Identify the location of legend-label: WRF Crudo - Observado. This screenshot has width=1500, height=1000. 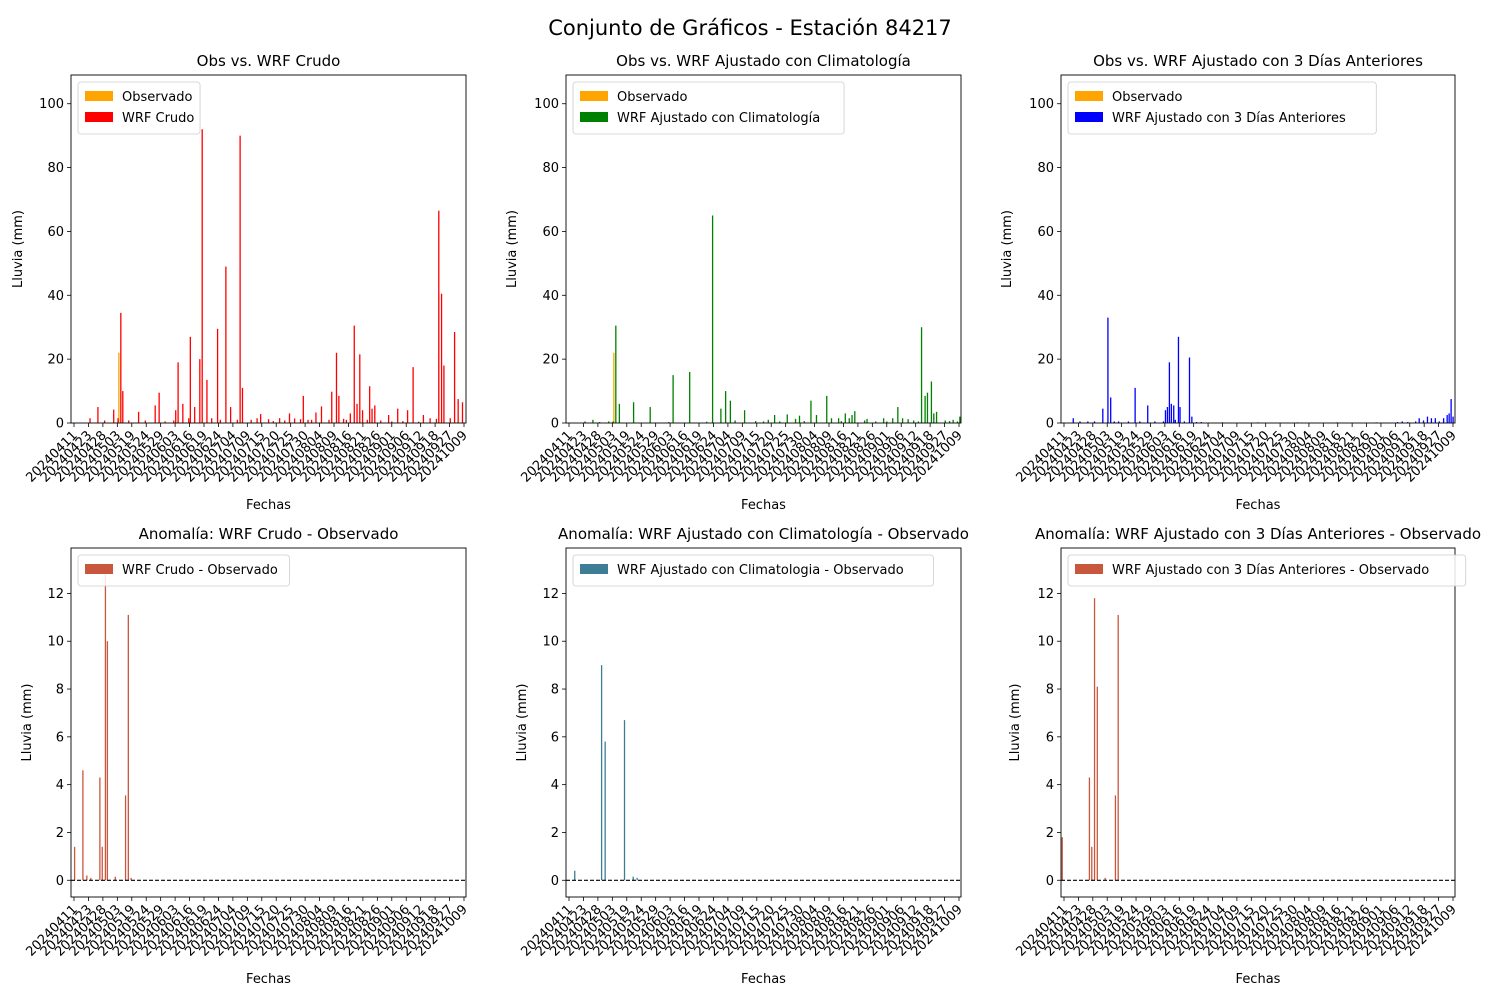
(200, 570).